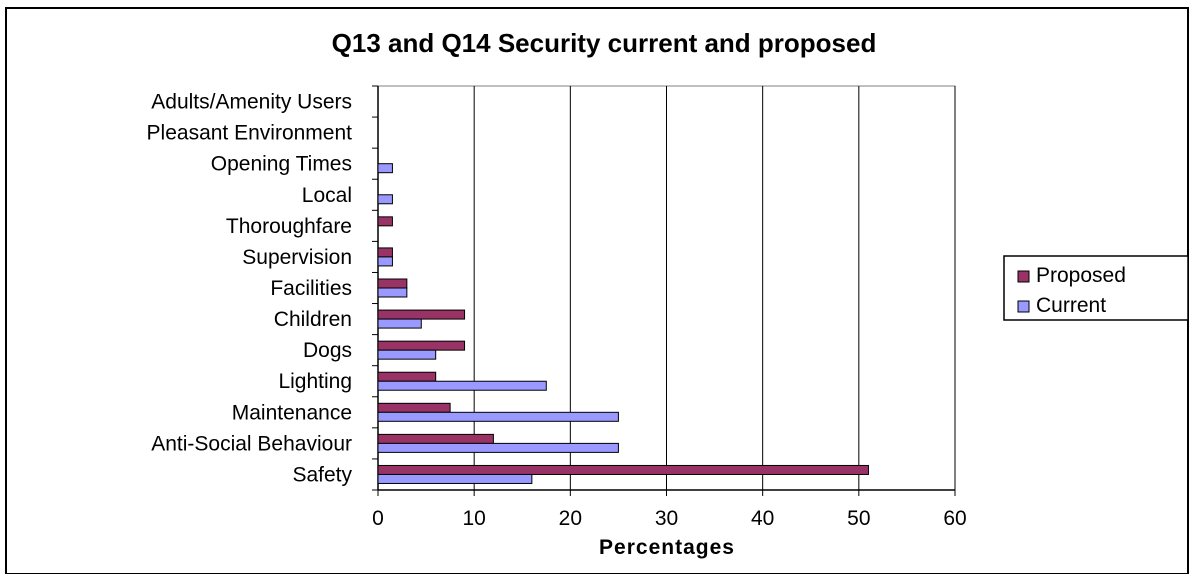 This screenshot has width=1192, height=574. Describe the element at coordinates (292, 412) in the screenshot. I see `category-label: Maintenance` at that location.